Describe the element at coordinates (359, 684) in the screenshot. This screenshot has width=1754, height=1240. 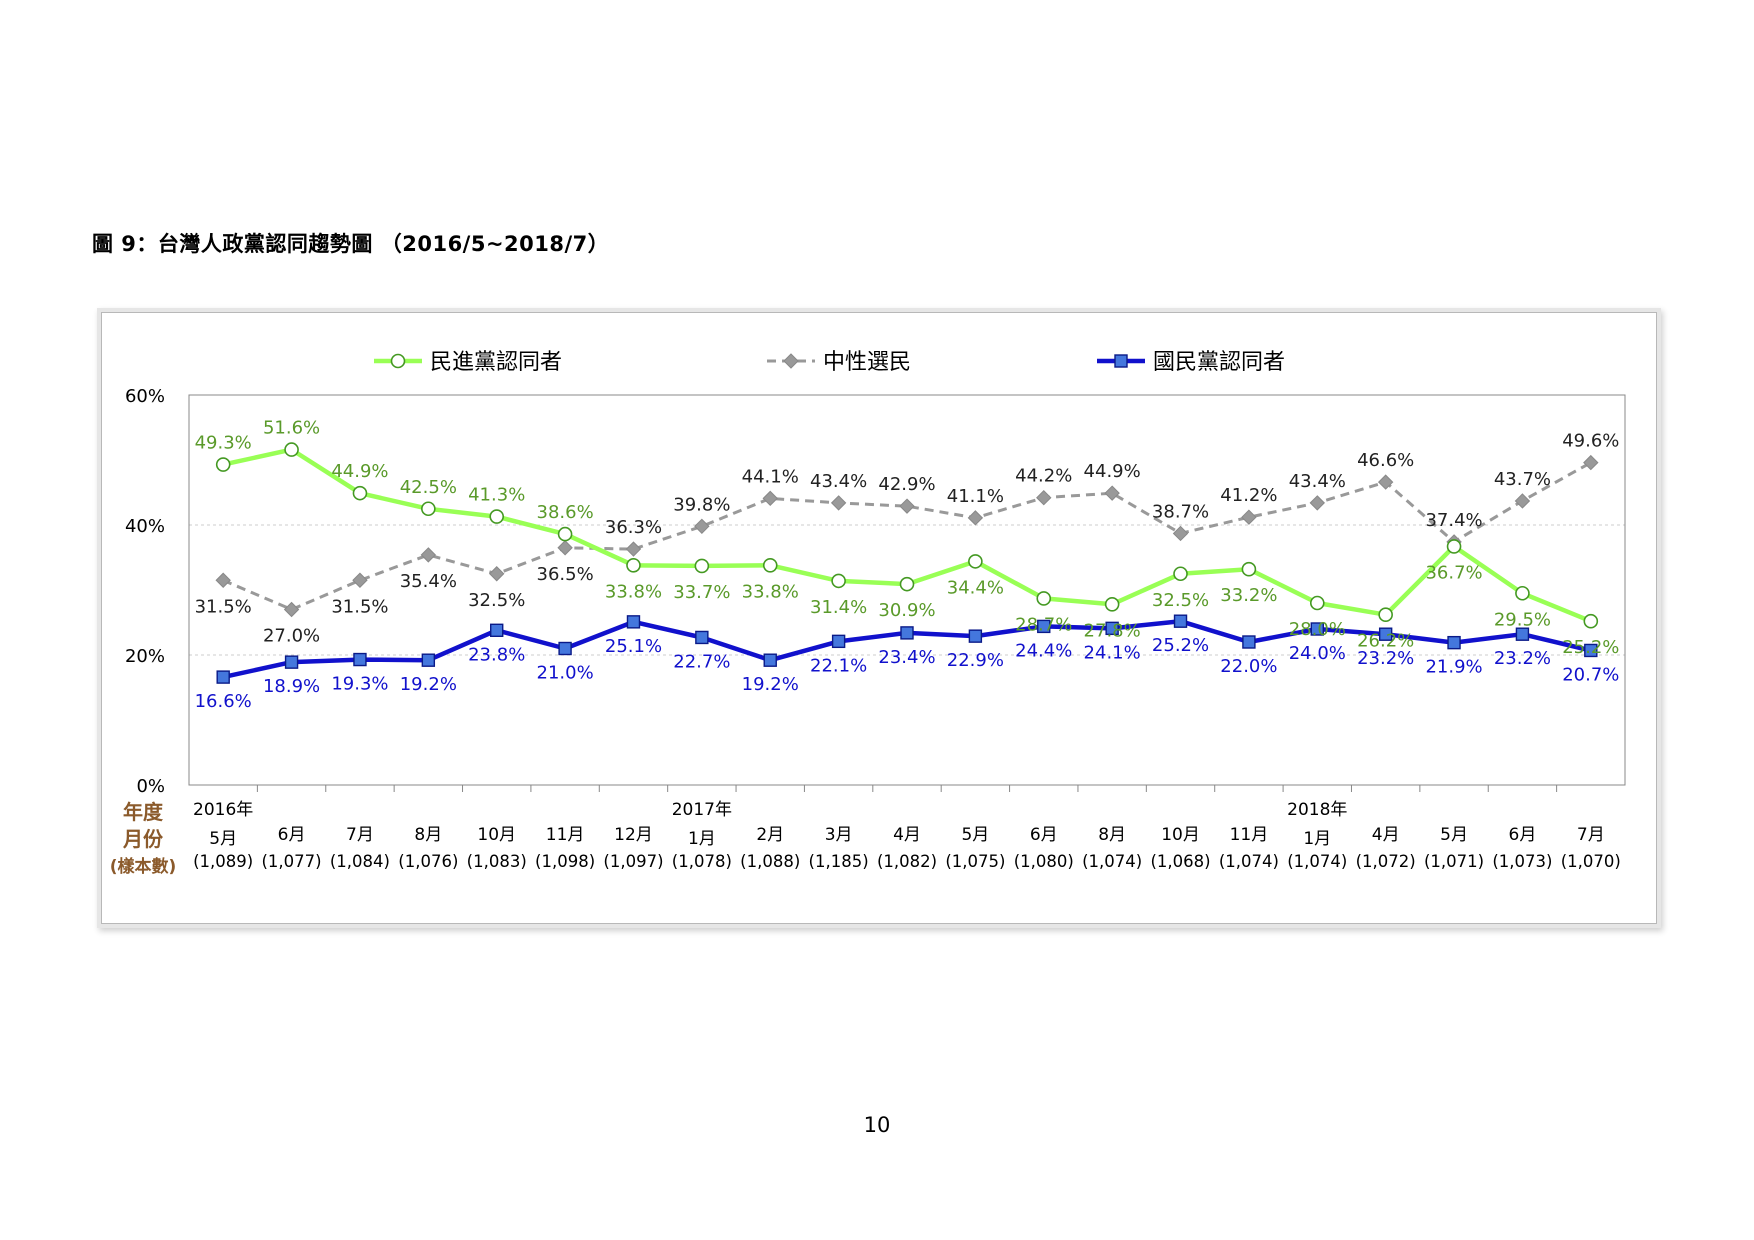
I see `data-label-kmt: 19.3%` at that location.